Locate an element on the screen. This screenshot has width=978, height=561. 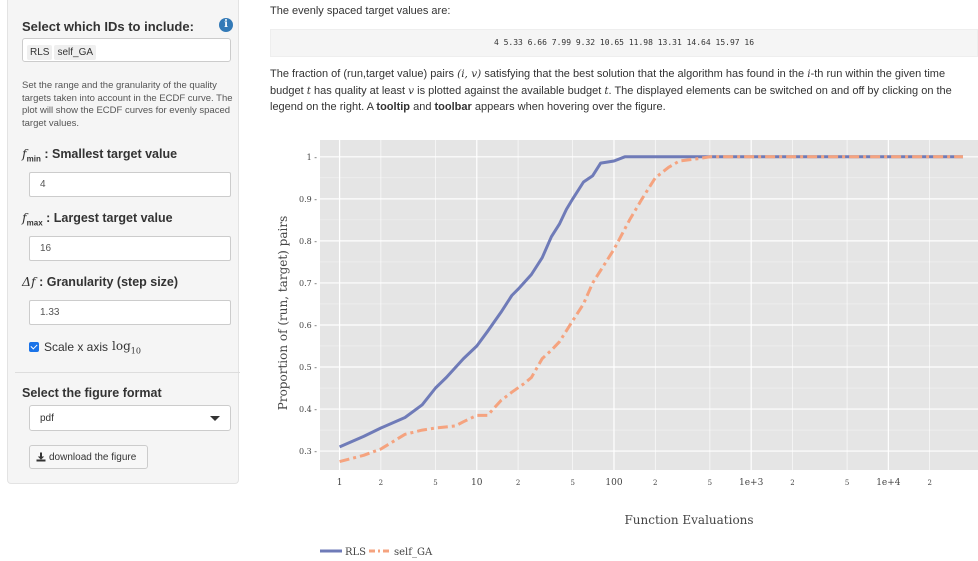
x-tick-label: 100 is located at coordinates (613, 483).